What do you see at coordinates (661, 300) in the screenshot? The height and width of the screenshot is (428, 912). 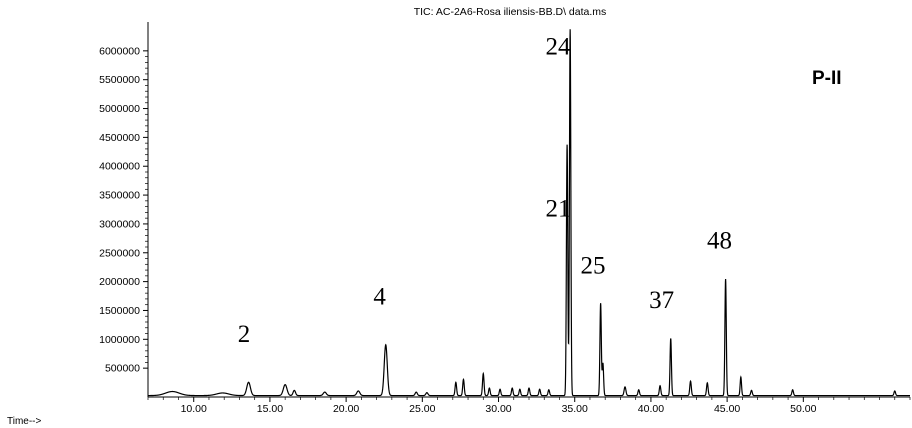 I see `peak-label: 37` at bounding box center [661, 300].